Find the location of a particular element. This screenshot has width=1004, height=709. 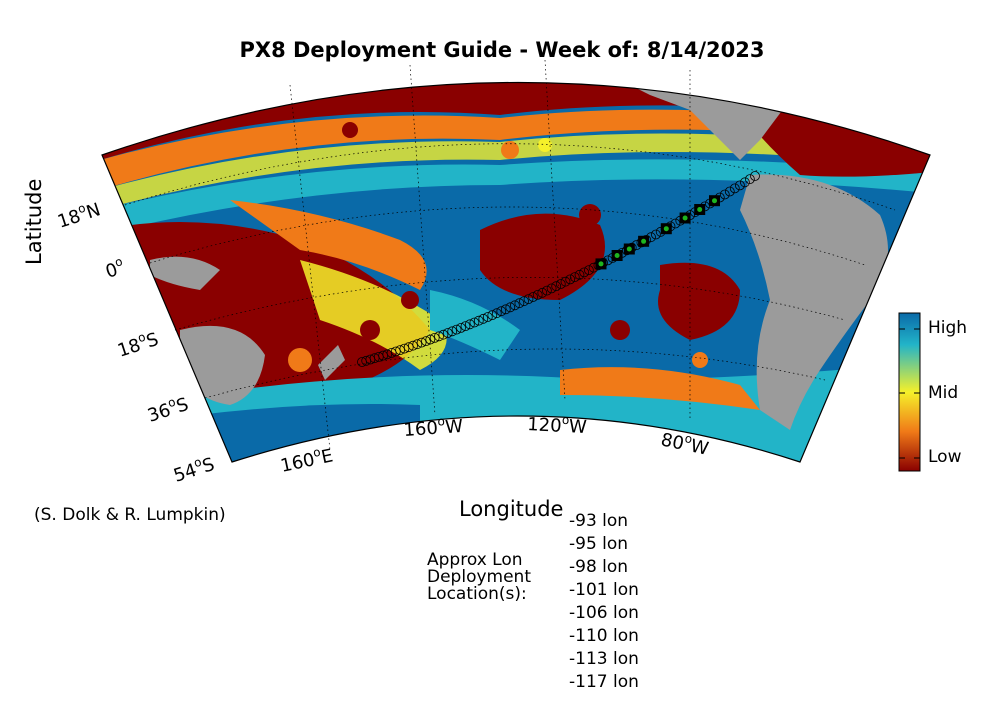

colorbar is located at coordinates (909, 392).